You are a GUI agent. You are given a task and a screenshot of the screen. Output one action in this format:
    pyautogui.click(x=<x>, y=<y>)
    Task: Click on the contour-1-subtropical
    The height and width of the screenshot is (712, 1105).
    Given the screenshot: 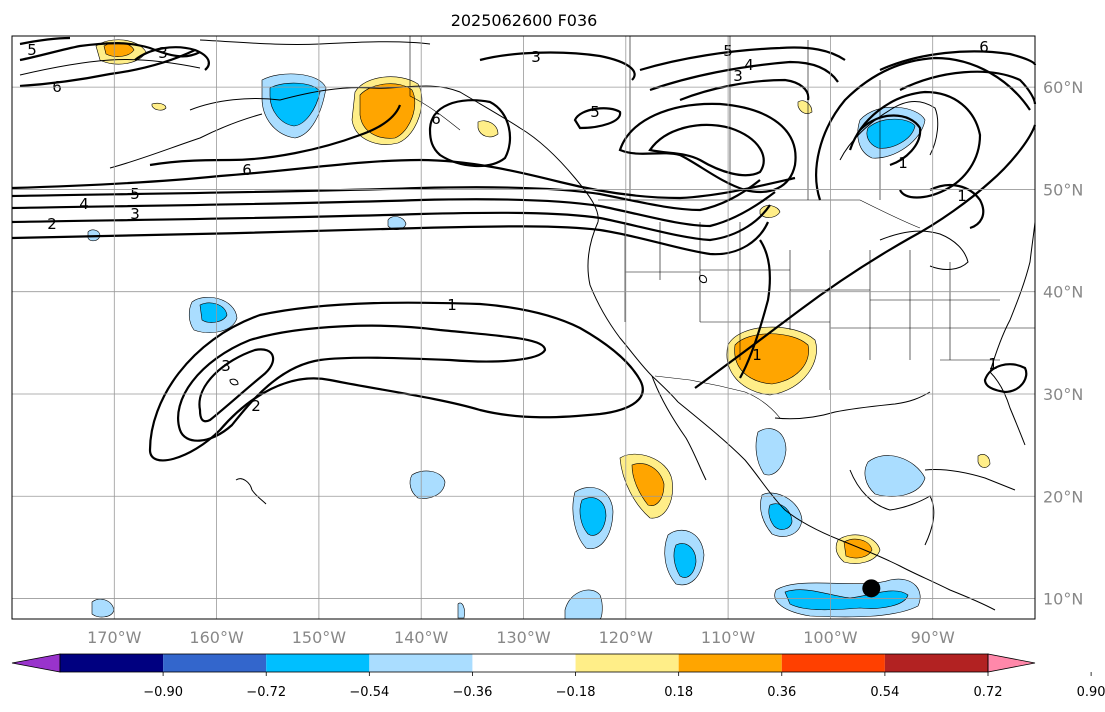 What is the action you would take?
    pyautogui.click(x=396, y=381)
    